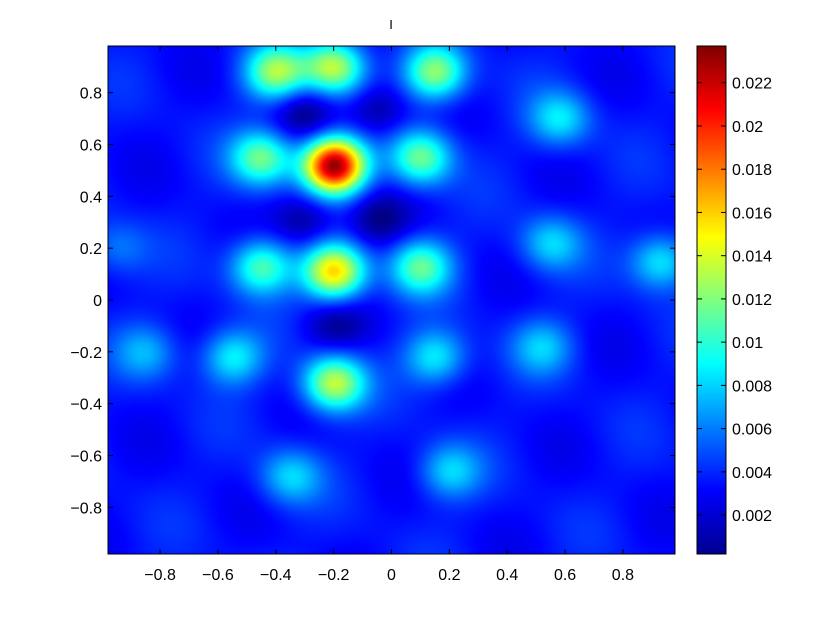  What do you see at coordinates (747, 127) in the screenshot?
I see `colorbar-tick-label: 0.02` at bounding box center [747, 127].